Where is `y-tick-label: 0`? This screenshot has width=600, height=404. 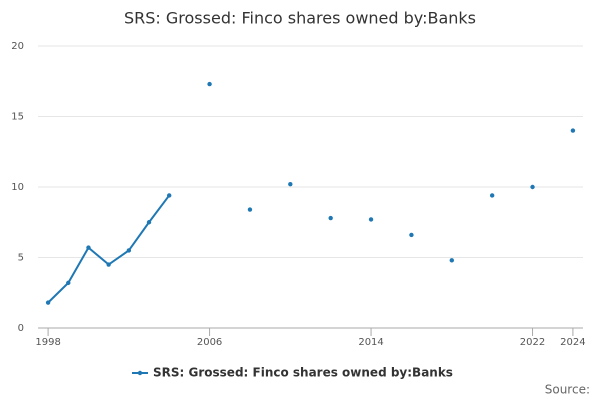
y-tick-label: 0 is located at coordinates (21, 328).